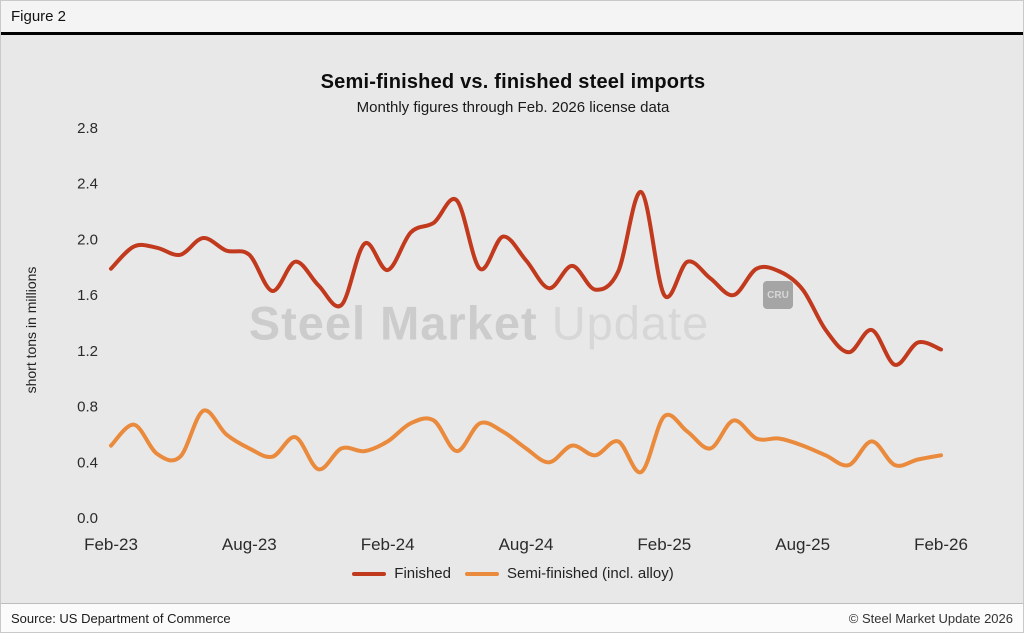 Image resolution: width=1024 pixels, height=633 pixels. I want to click on copyright-text: © Steel Market Update 2026, so click(930, 618).